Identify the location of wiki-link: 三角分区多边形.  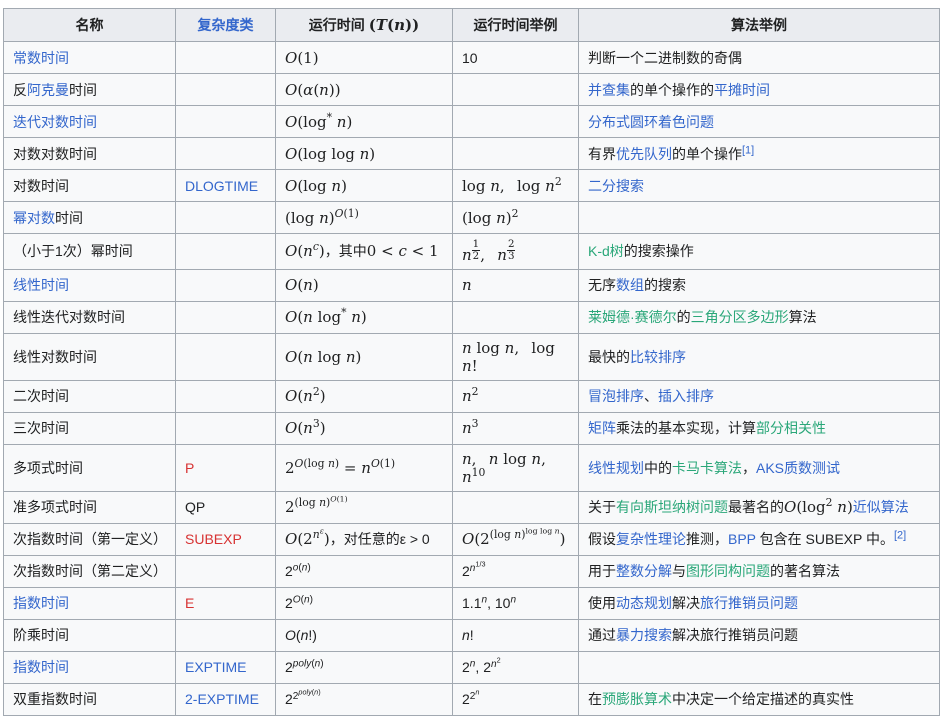
(739, 317).